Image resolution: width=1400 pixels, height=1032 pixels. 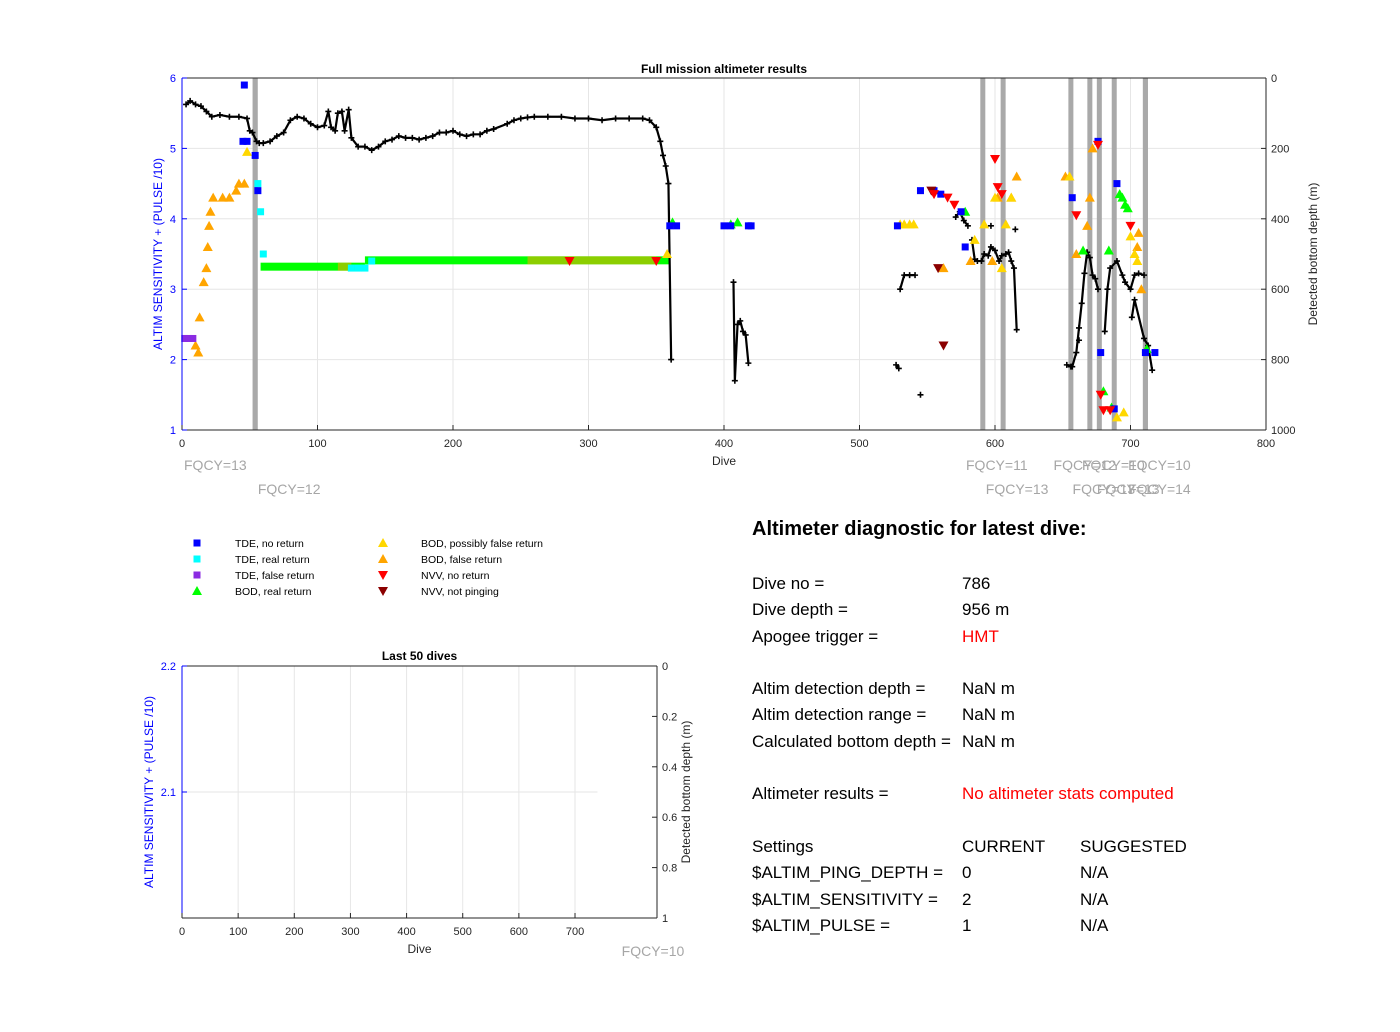 I want to click on last50-fqcy-label: FQCY=10, so click(x=653, y=951).